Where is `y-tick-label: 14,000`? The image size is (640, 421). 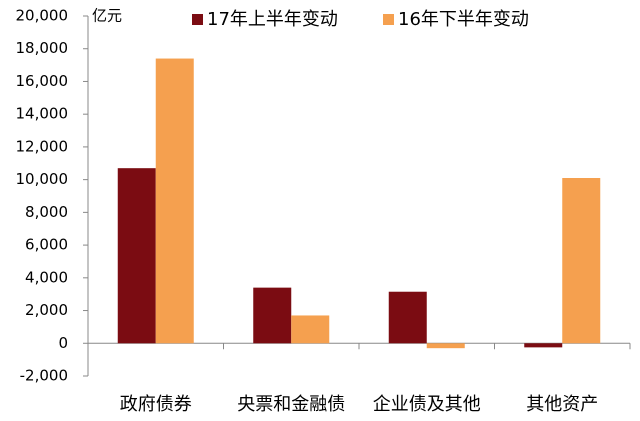
y-tick-label: 14,000 is located at coordinates (42, 114).